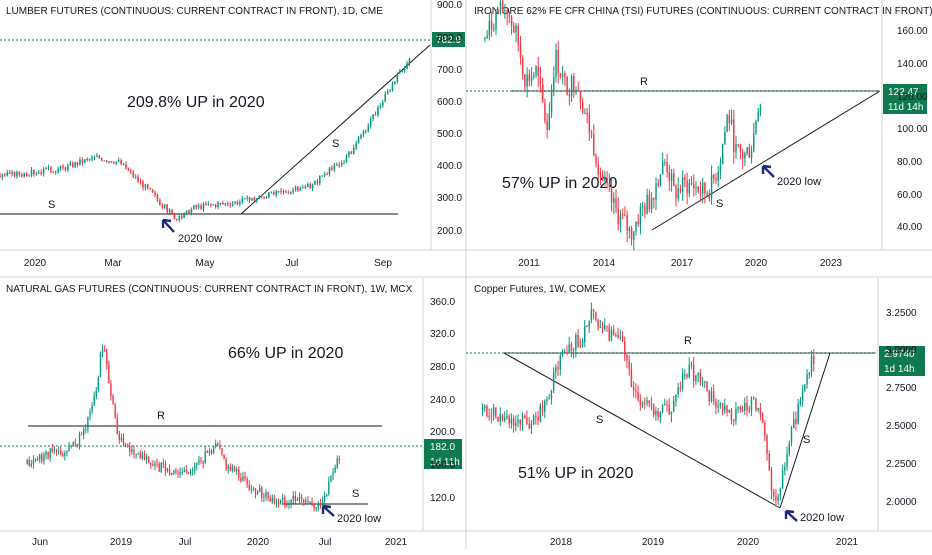 The height and width of the screenshot is (555, 932). Describe the element at coordinates (903, 92) in the screenshot. I see `ironore-price-tag-text: 122.47` at that location.